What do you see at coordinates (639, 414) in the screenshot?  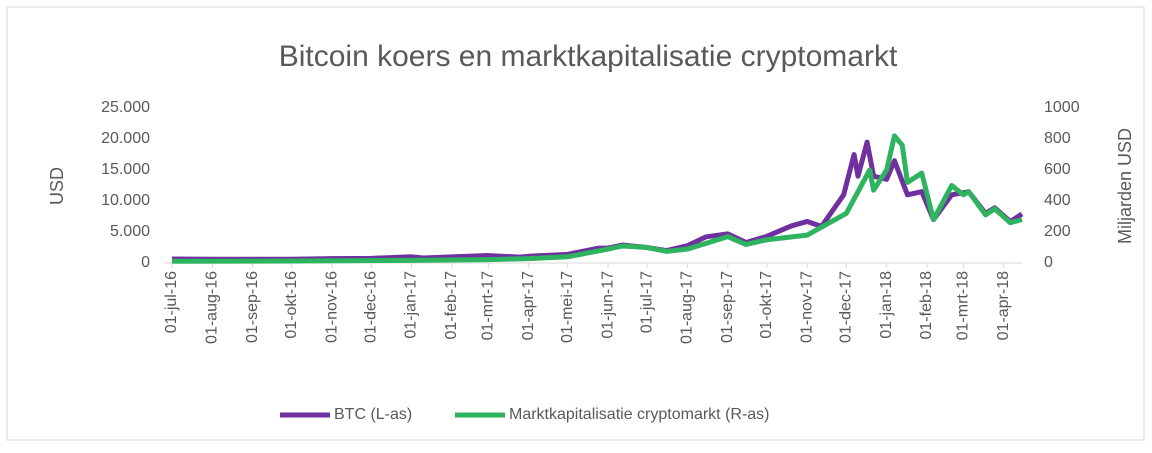 I see `legend-label: Marktkapitalisatie cryptomarkt (R-as)` at bounding box center [639, 414].